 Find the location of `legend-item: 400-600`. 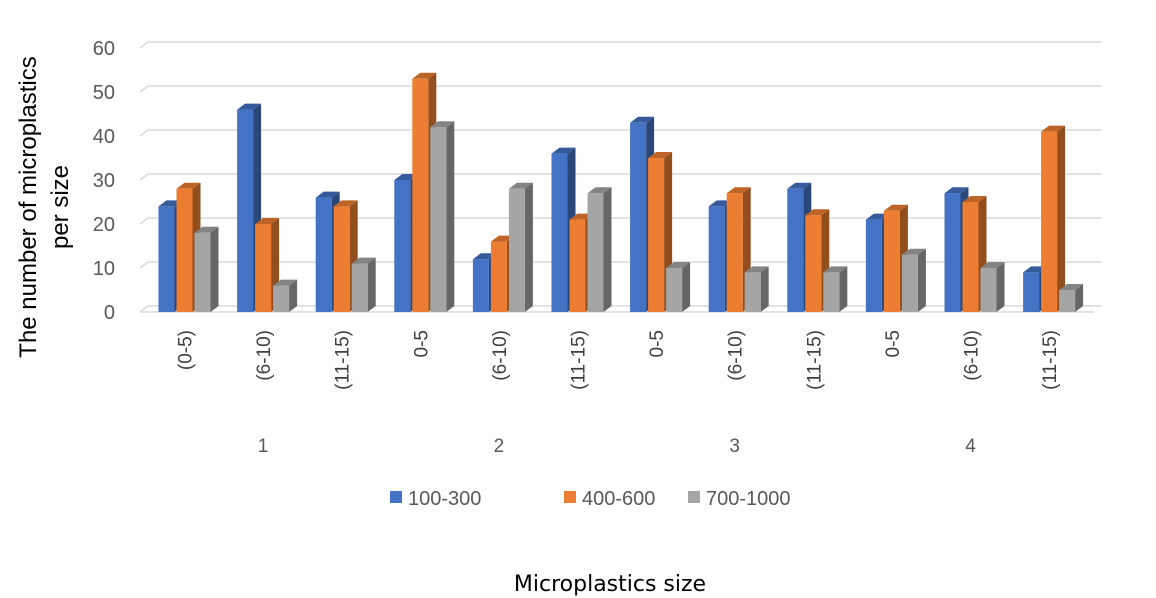

legend-item: 400-600 is located at coordinates (609, 499).